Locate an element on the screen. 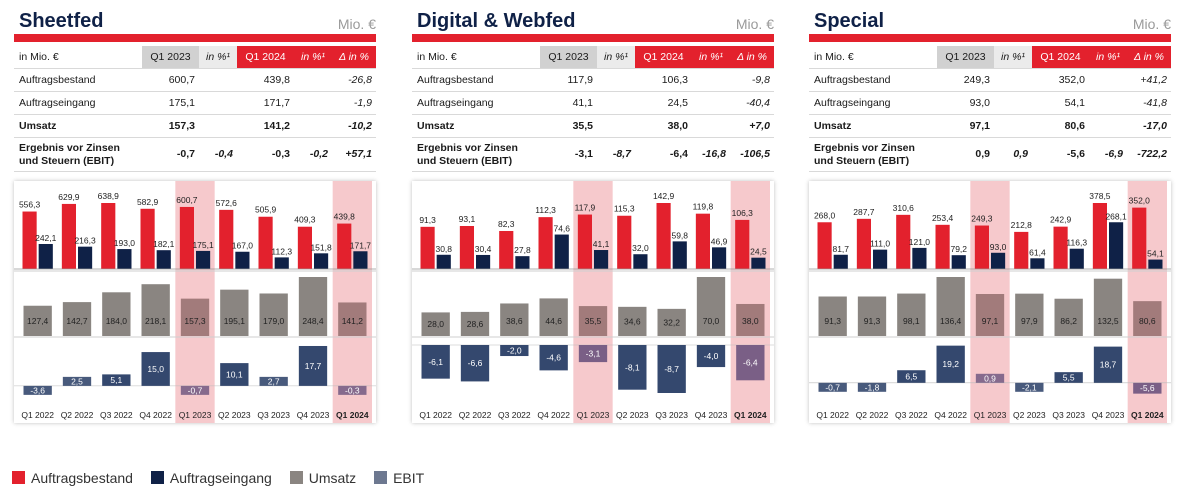 The width and height of the screenshot is (1182, 493). label-umsatz: 35,5 is located at coordinates (593, 321).